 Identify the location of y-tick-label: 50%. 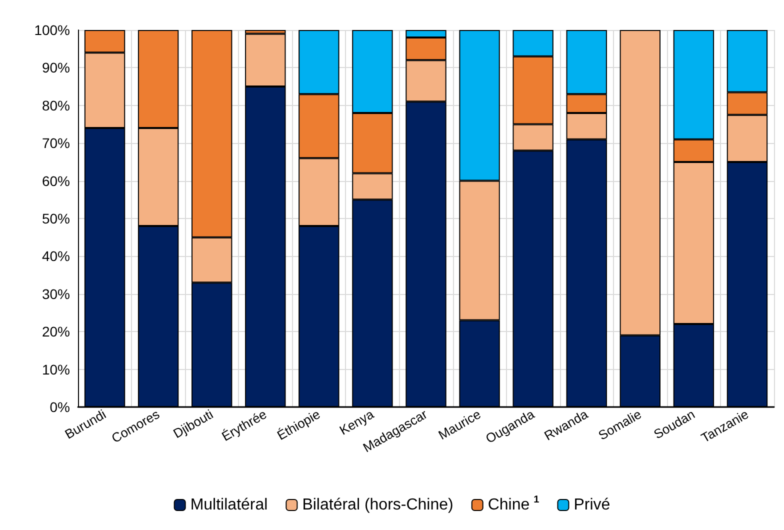
(56, 218).